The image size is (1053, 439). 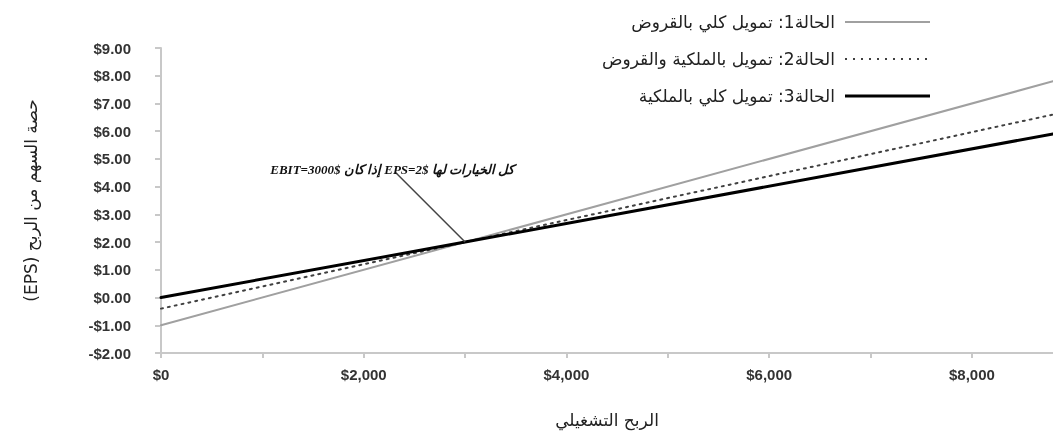 I want to click on x-tick-label: $2,000, so click(x=363, y=374).